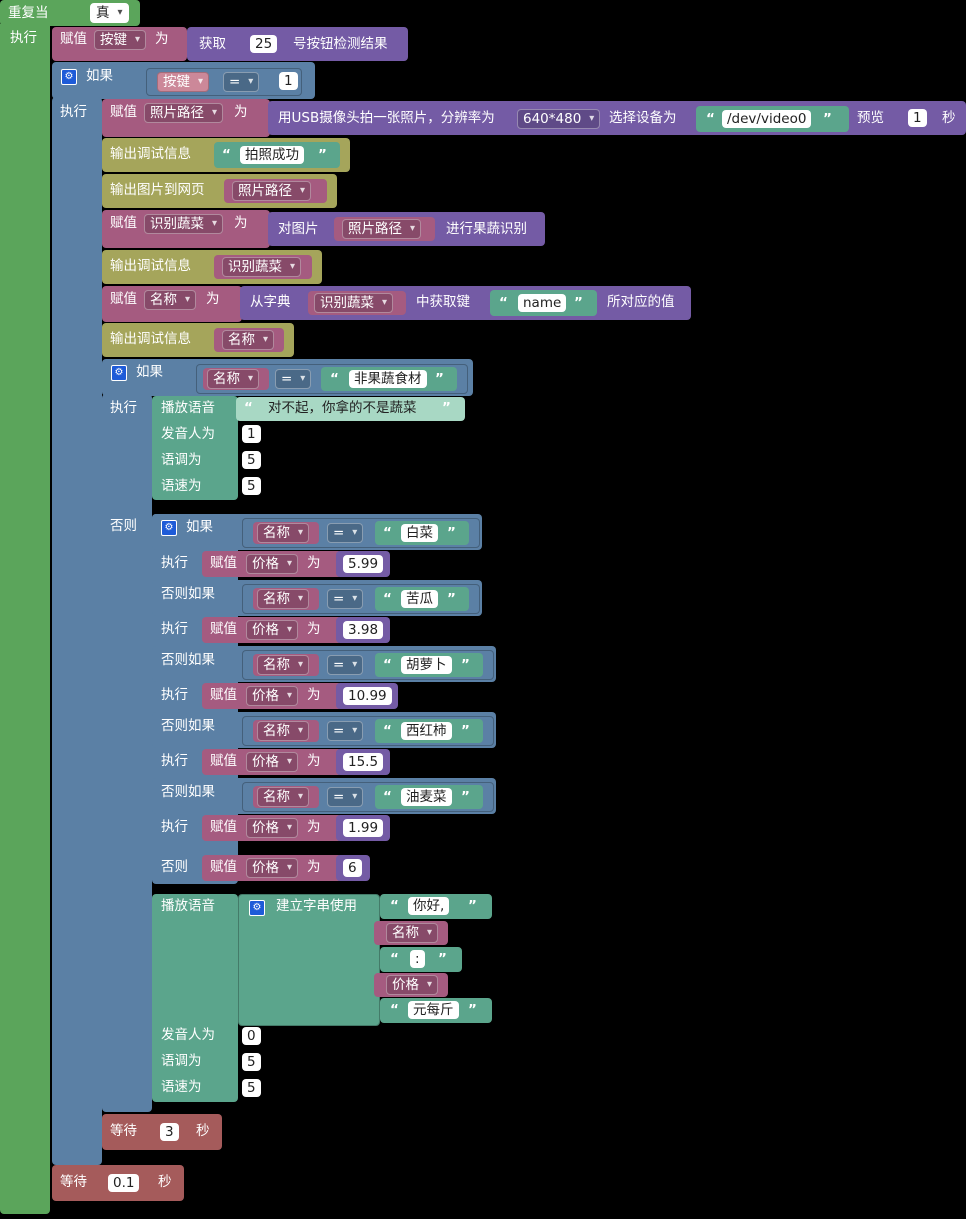  I want to click on set-photo-path-block: 赋值 照片路径 为, so click(186, 118).